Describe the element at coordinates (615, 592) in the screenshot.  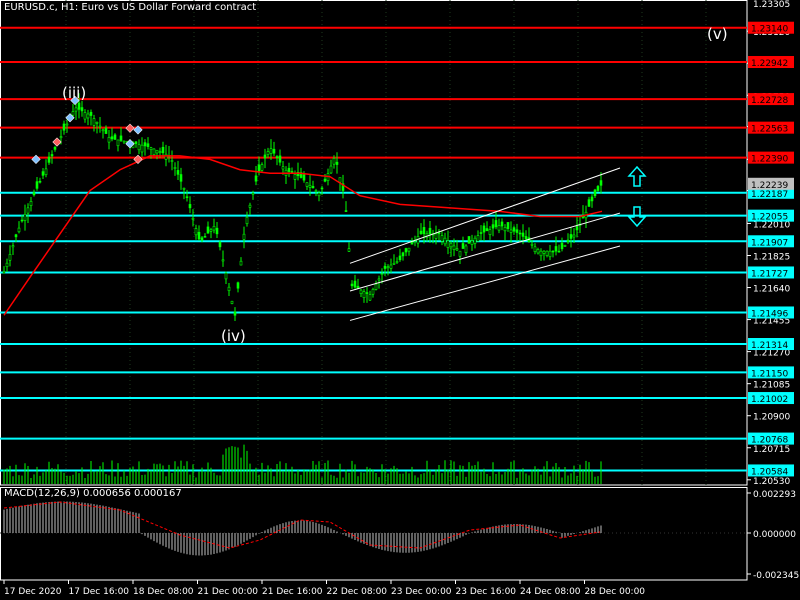
I see `time-axis-label: 28 Dec 00:00` at that location.